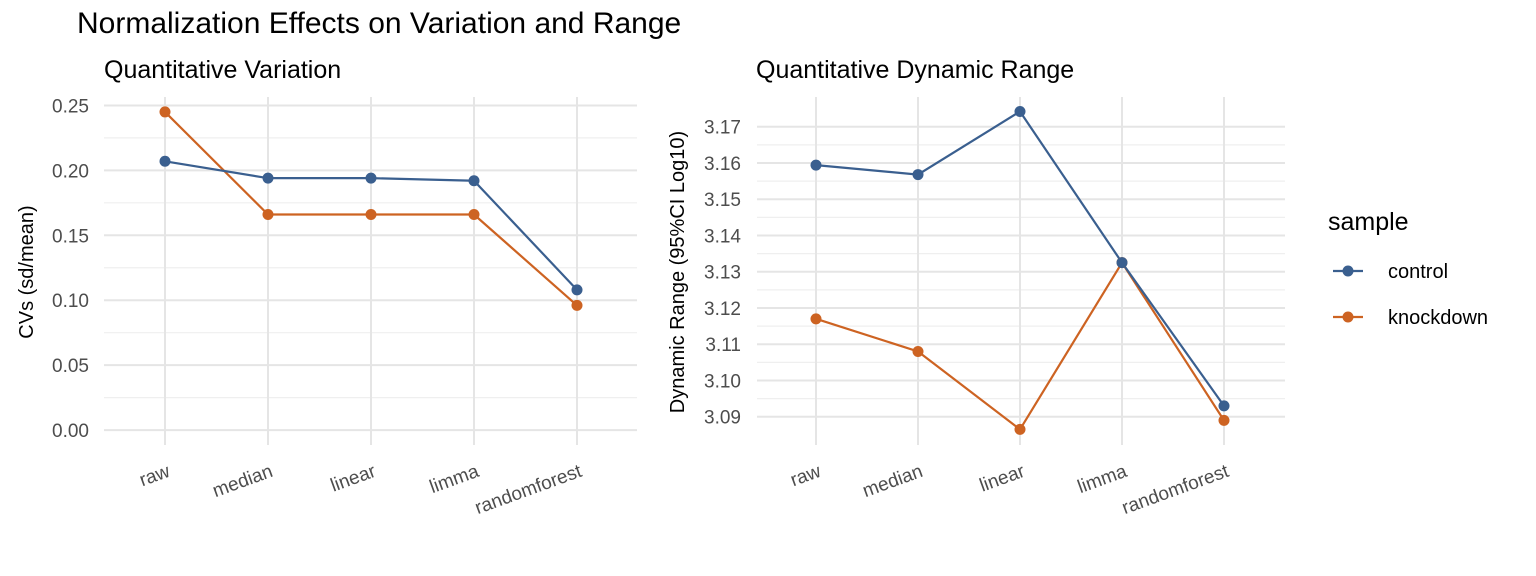 The image size is (1536, 576). I want to click on y-axis-title: Dynamic Range (95%CI Log10), so click(678, 272).